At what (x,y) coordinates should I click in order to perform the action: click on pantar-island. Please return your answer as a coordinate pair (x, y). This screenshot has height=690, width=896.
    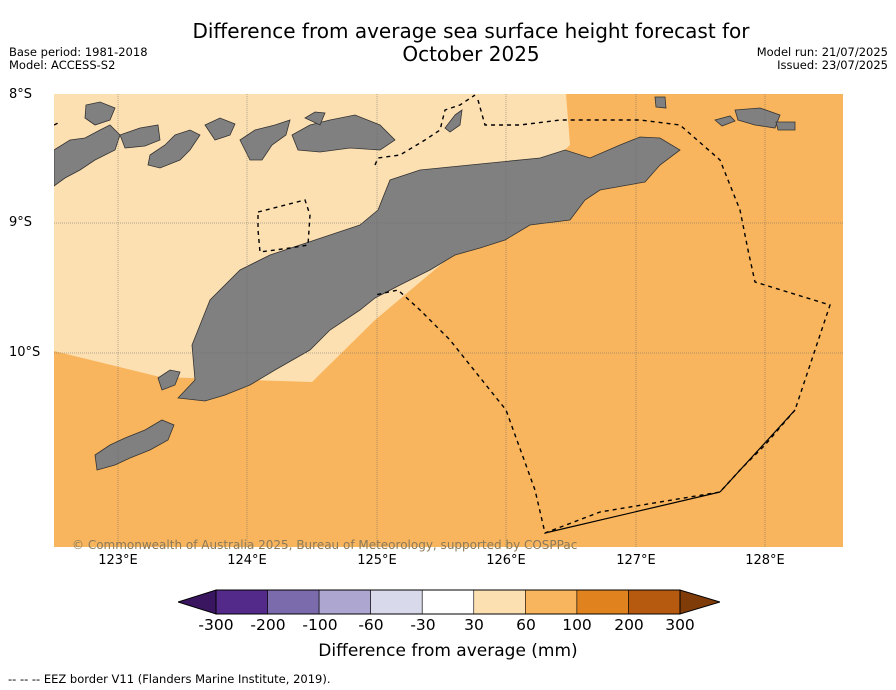
    Looking at the image, I should click on (220, 129).